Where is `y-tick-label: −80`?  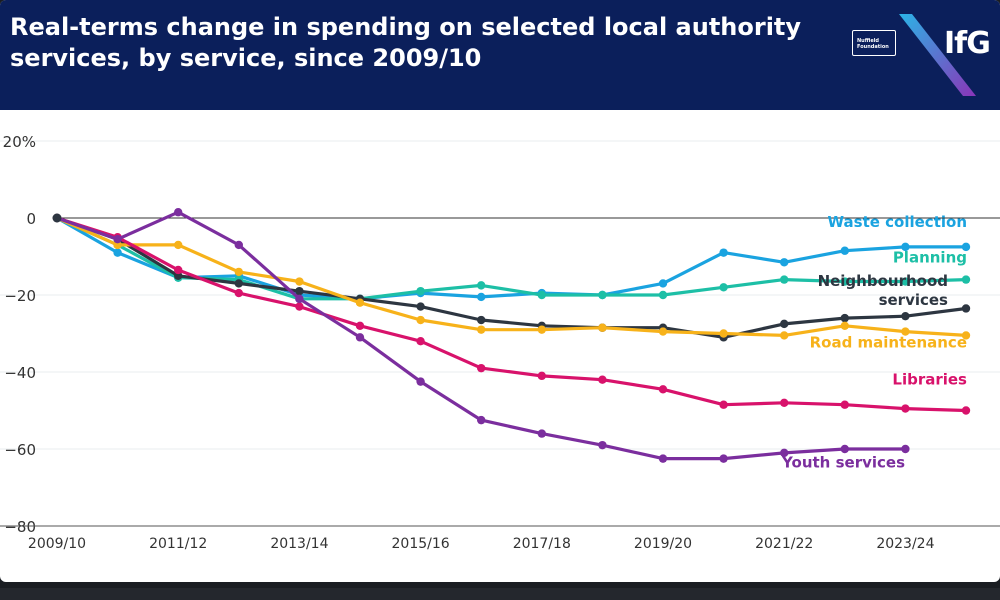 y-tick-label: −80 is located at coordinates (20, 527).